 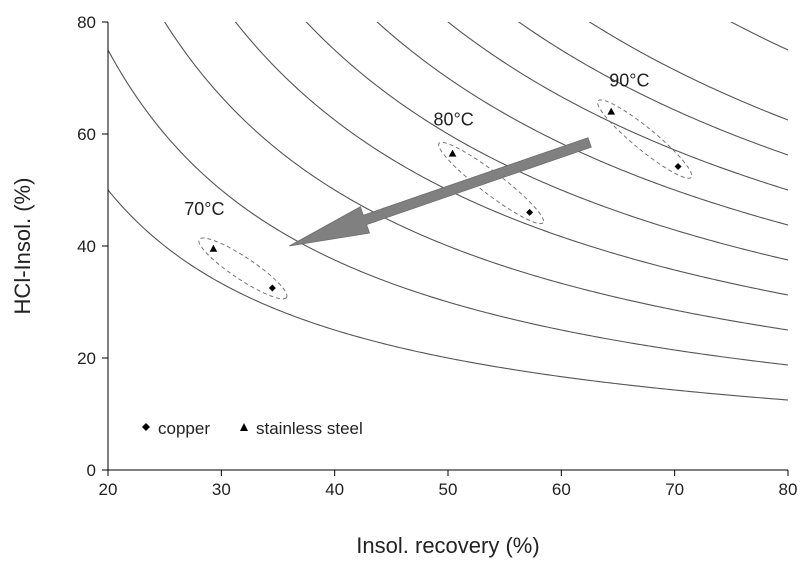 What do you see at coordinates (86, 22) in the screenshot?
I see `y-tick-label: 80` at bounding box center [86, 22].